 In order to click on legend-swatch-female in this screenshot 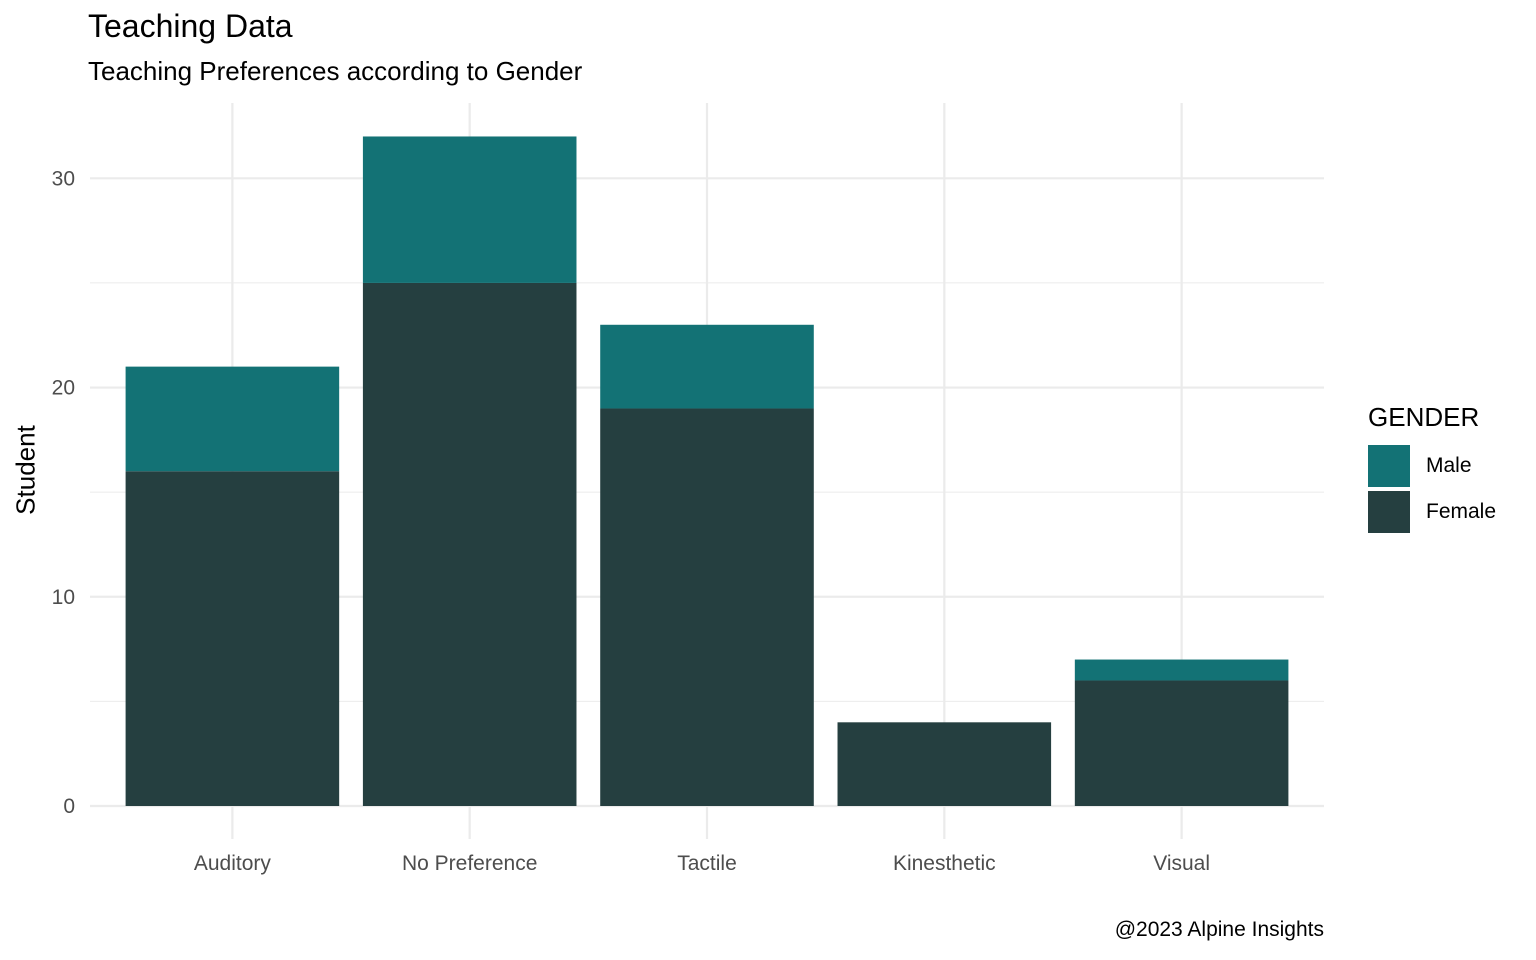, I will do `click(1389, 512)`.